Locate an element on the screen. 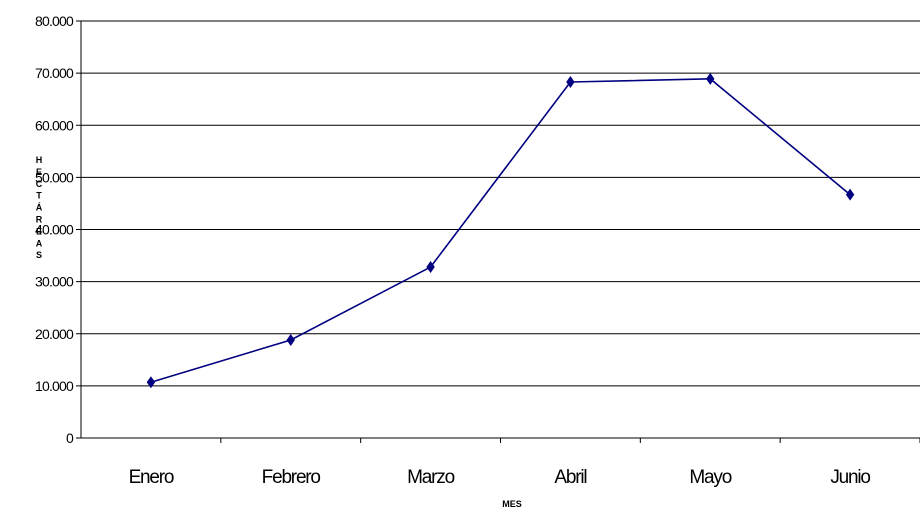  y-tick-label: 10.000 is located at coordinates (54, 386).